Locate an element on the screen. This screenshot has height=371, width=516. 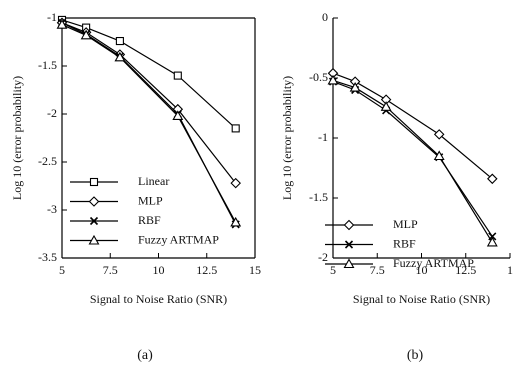
y-tick-label: -2.5 is located at coordinates (47, 161).